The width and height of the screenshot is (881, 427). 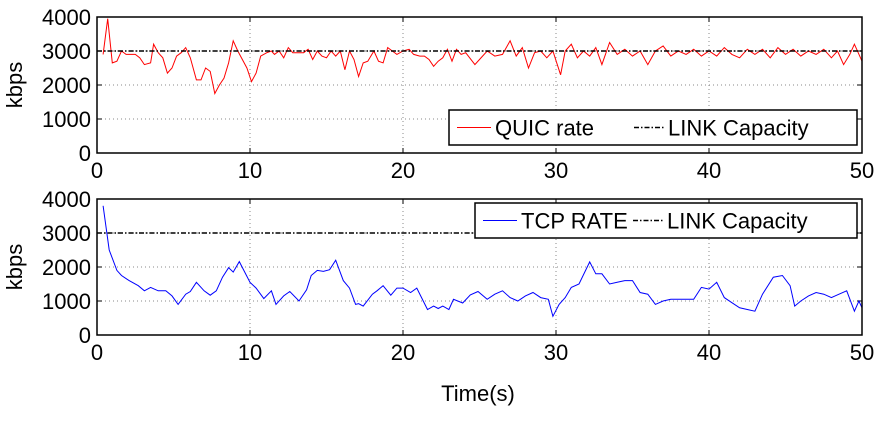 What do you see at coordinates (478, 393) in the screenshot?
I see `x-axis-label: Time(s)` at bounding box center [478, 393].